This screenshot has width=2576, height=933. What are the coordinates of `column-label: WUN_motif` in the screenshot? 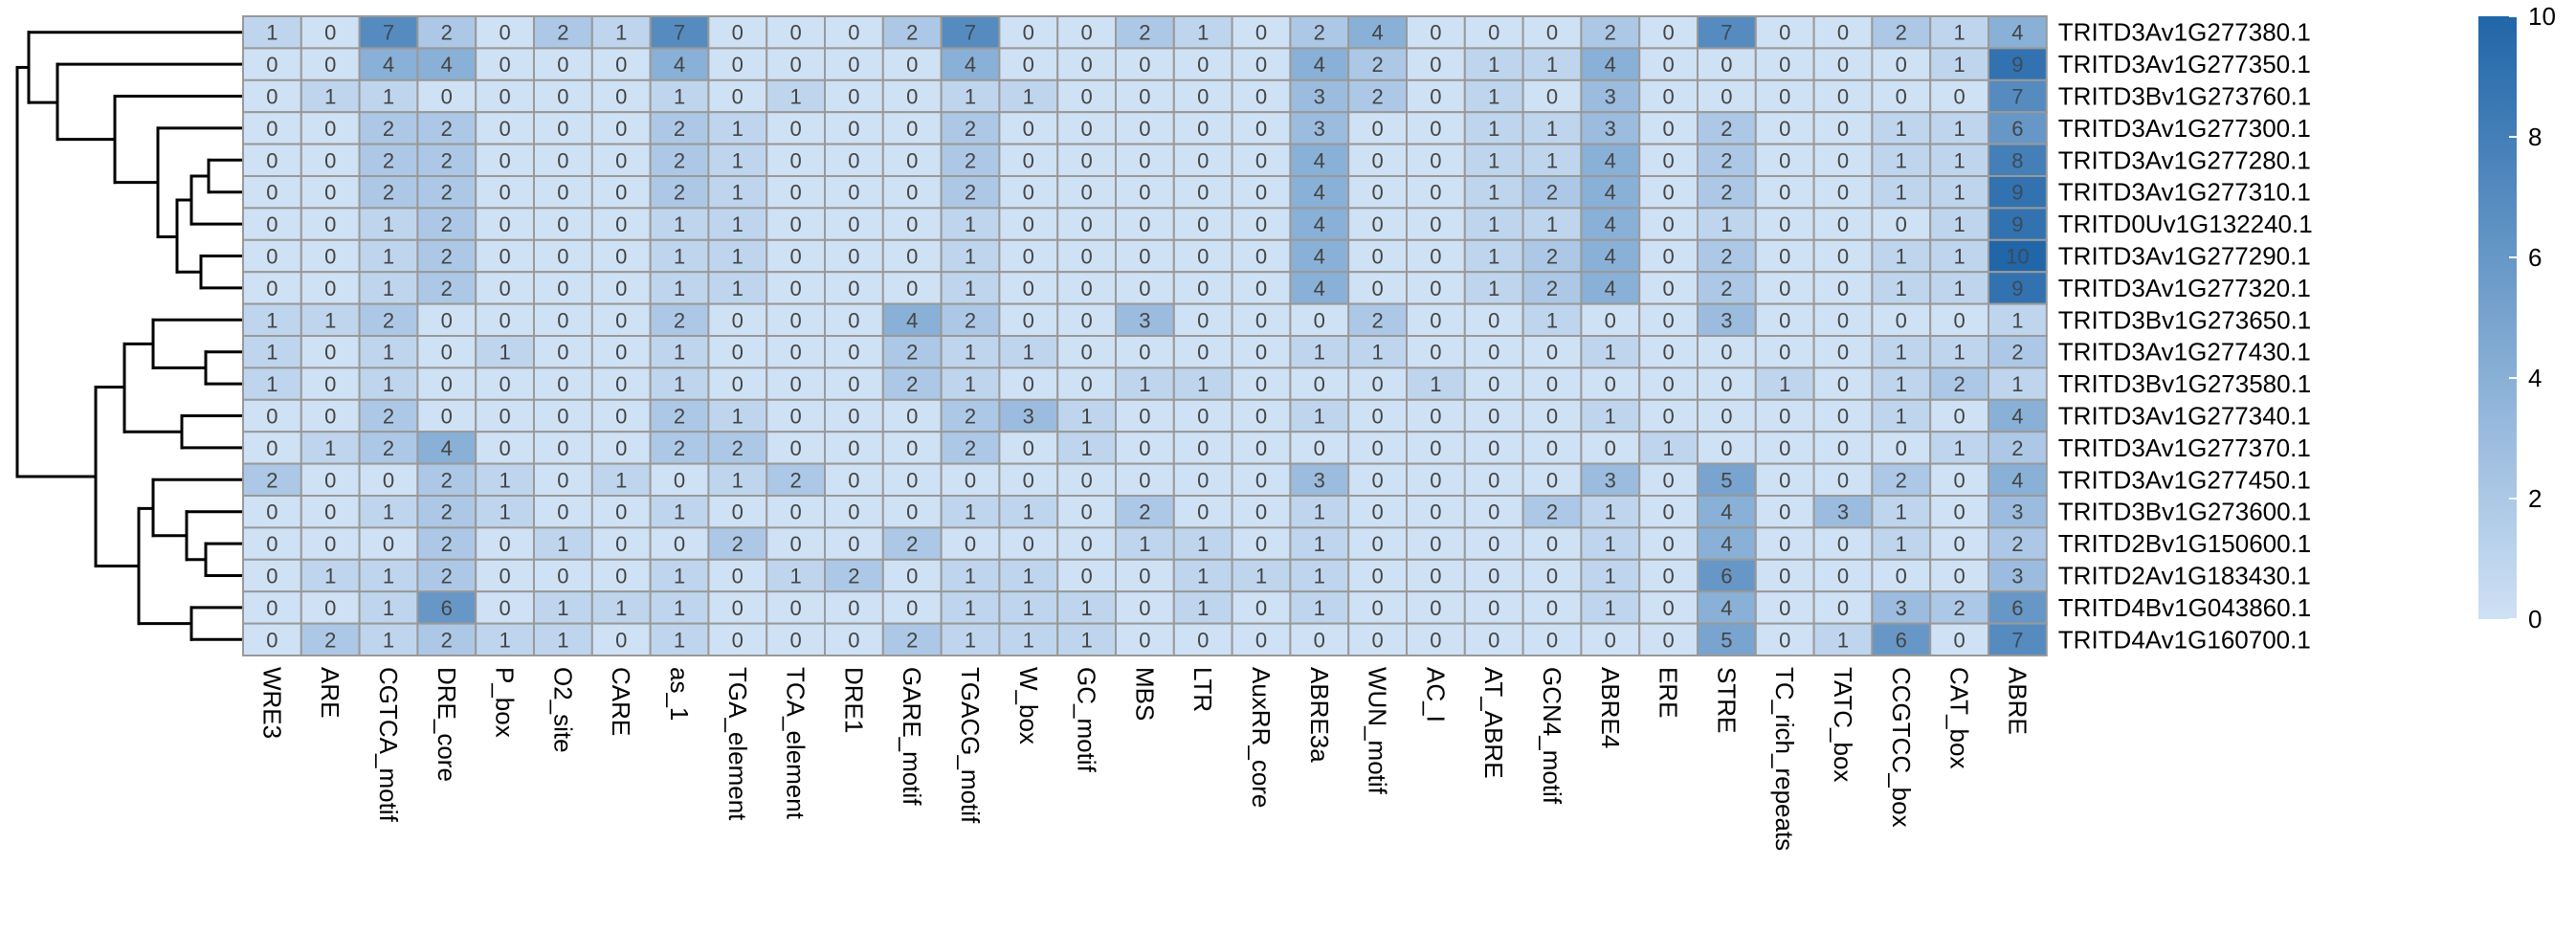 It's located at (1378, 731).